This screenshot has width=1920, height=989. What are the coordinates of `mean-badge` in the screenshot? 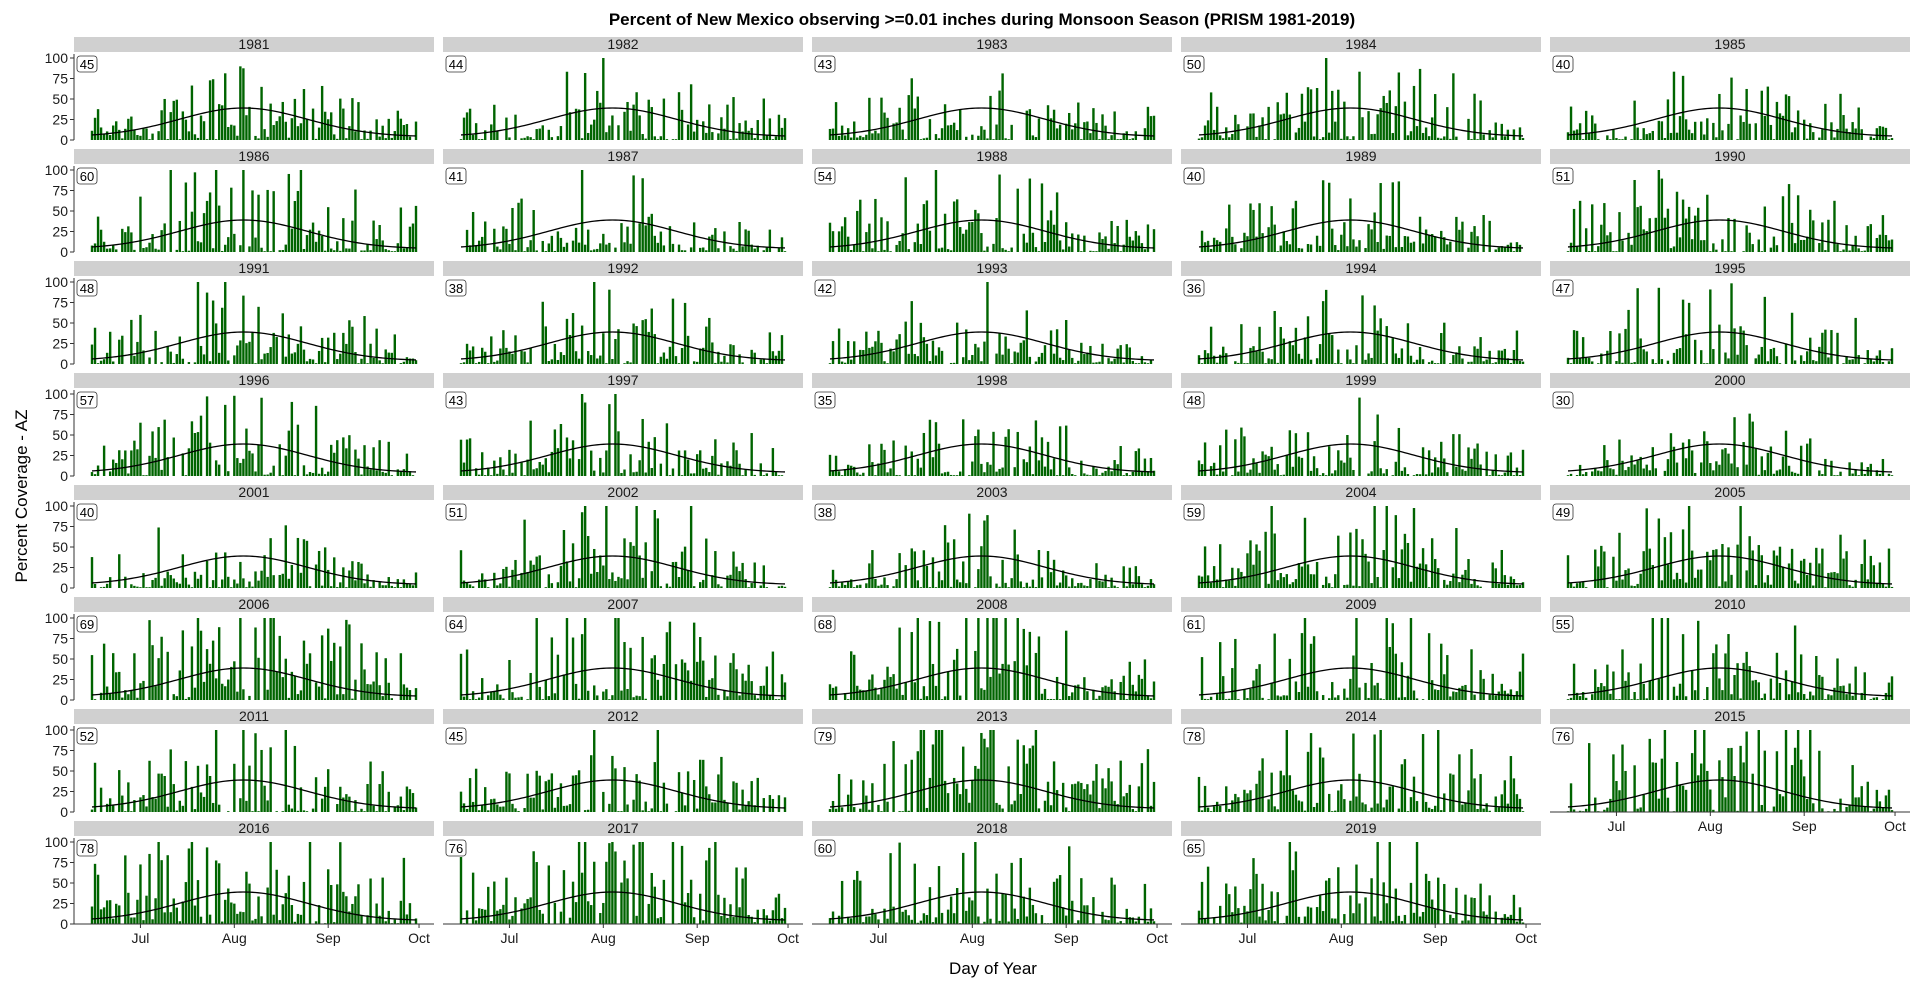 It's located at (87, 176).